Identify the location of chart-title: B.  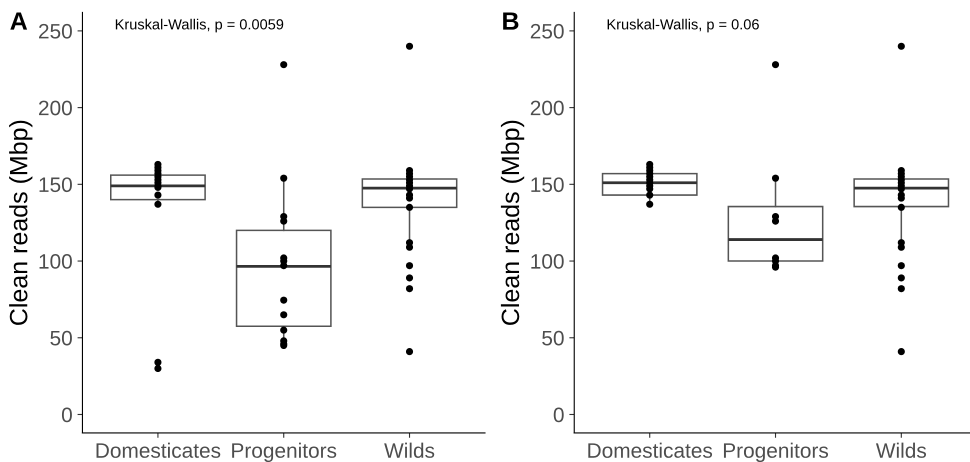
(510, 21).